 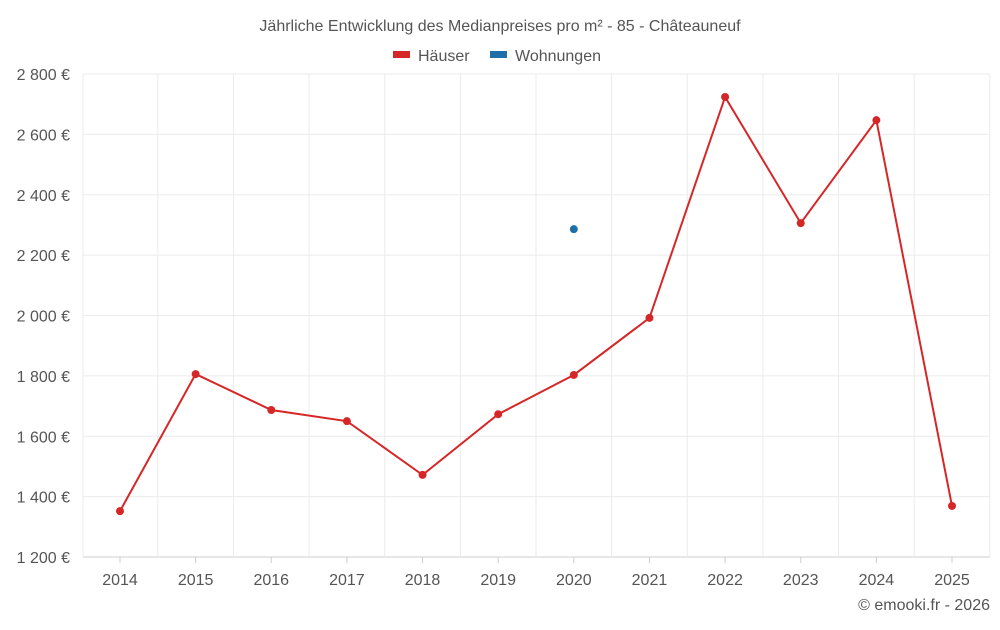 I want to click on y-tick-label: 2 800 €, so click(x=43, y=75).